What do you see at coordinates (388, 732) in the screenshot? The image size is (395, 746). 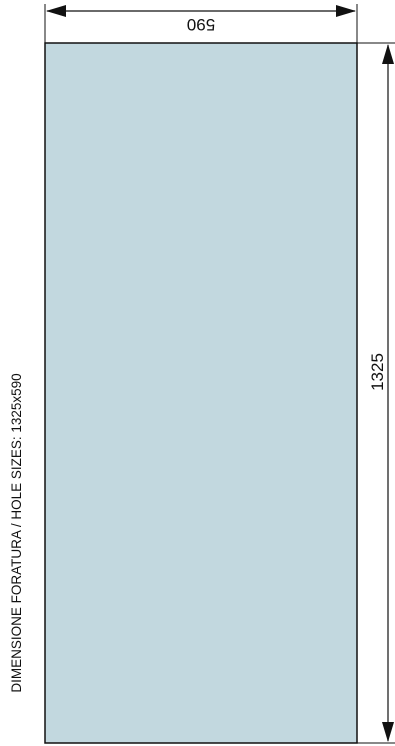 I see `height-arrow-bottom` at bounding box center [388, 732].